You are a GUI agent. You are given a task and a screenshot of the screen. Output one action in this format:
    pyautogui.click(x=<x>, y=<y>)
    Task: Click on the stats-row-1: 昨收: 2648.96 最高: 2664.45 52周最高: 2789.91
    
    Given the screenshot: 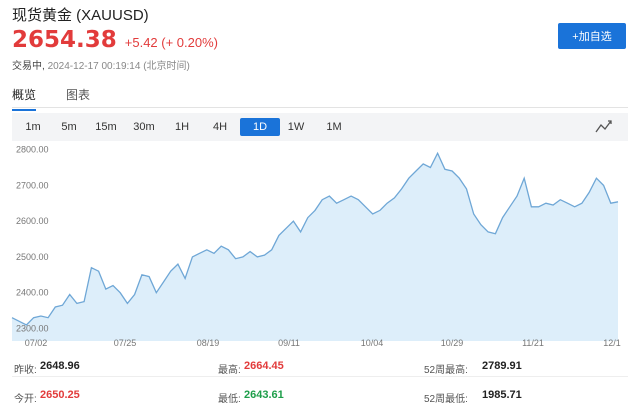 What is the action you would take?
    pyautogui.click(x=320, y=367)
    